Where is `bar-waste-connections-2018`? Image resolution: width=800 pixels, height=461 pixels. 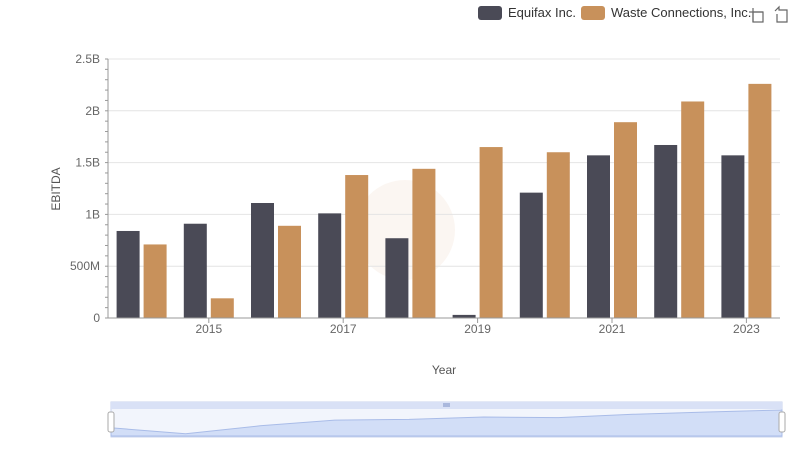 bar-waste-connections-2018 is located at coordinates (424, 243).